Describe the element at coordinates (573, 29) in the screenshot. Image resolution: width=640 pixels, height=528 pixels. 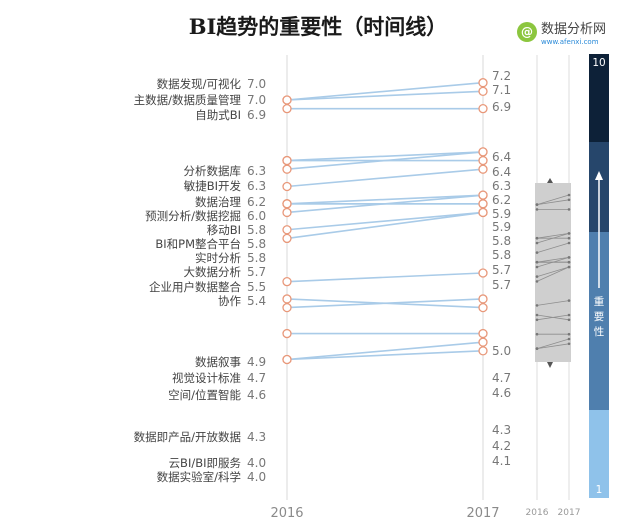
I see `brand-name: 数据分析网` at that location.